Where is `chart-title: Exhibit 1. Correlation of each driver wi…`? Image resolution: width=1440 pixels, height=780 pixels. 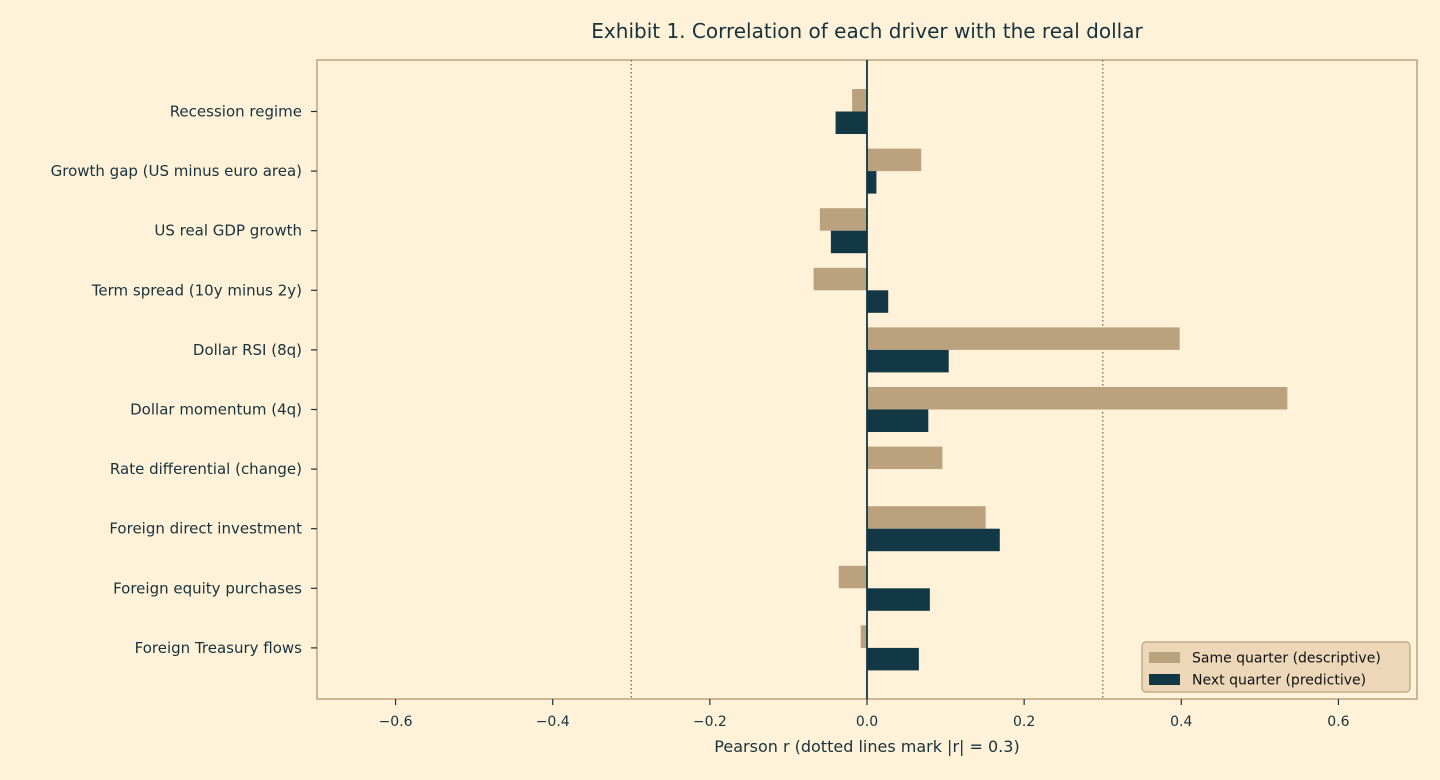 chart-title: Exhibit 1. Correlation of each driver wi… is located at coordinates (867, 31).